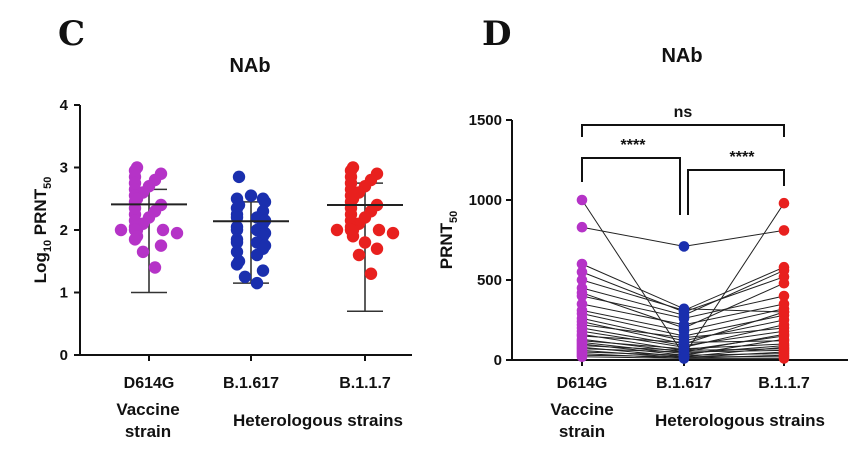 This screenshot has height=456, width=854. What do you see at coordinates (631, 186) in the screenshot?
I see `bracket-a` at bounding box center [631, 186].